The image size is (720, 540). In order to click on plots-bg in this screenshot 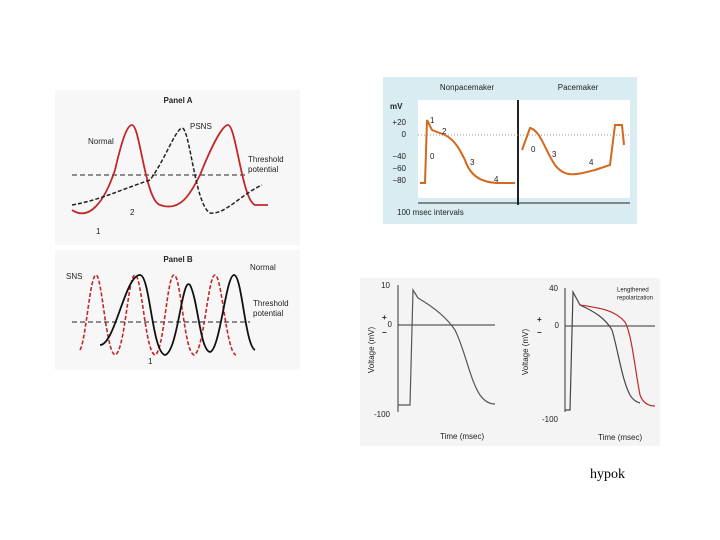, I will do `click(510, 362)`.